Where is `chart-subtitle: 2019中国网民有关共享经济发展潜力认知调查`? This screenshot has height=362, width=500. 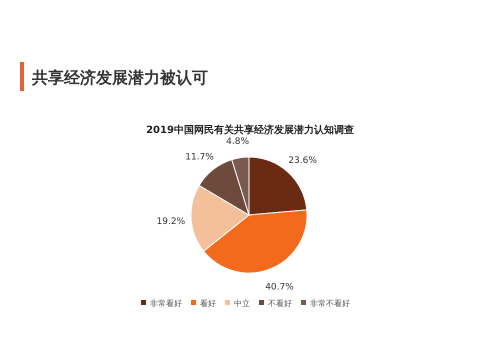 chart-subtitle: 2019中国网民有关共享经济发展潜力认知调查 is located at coordinates (250, 130).